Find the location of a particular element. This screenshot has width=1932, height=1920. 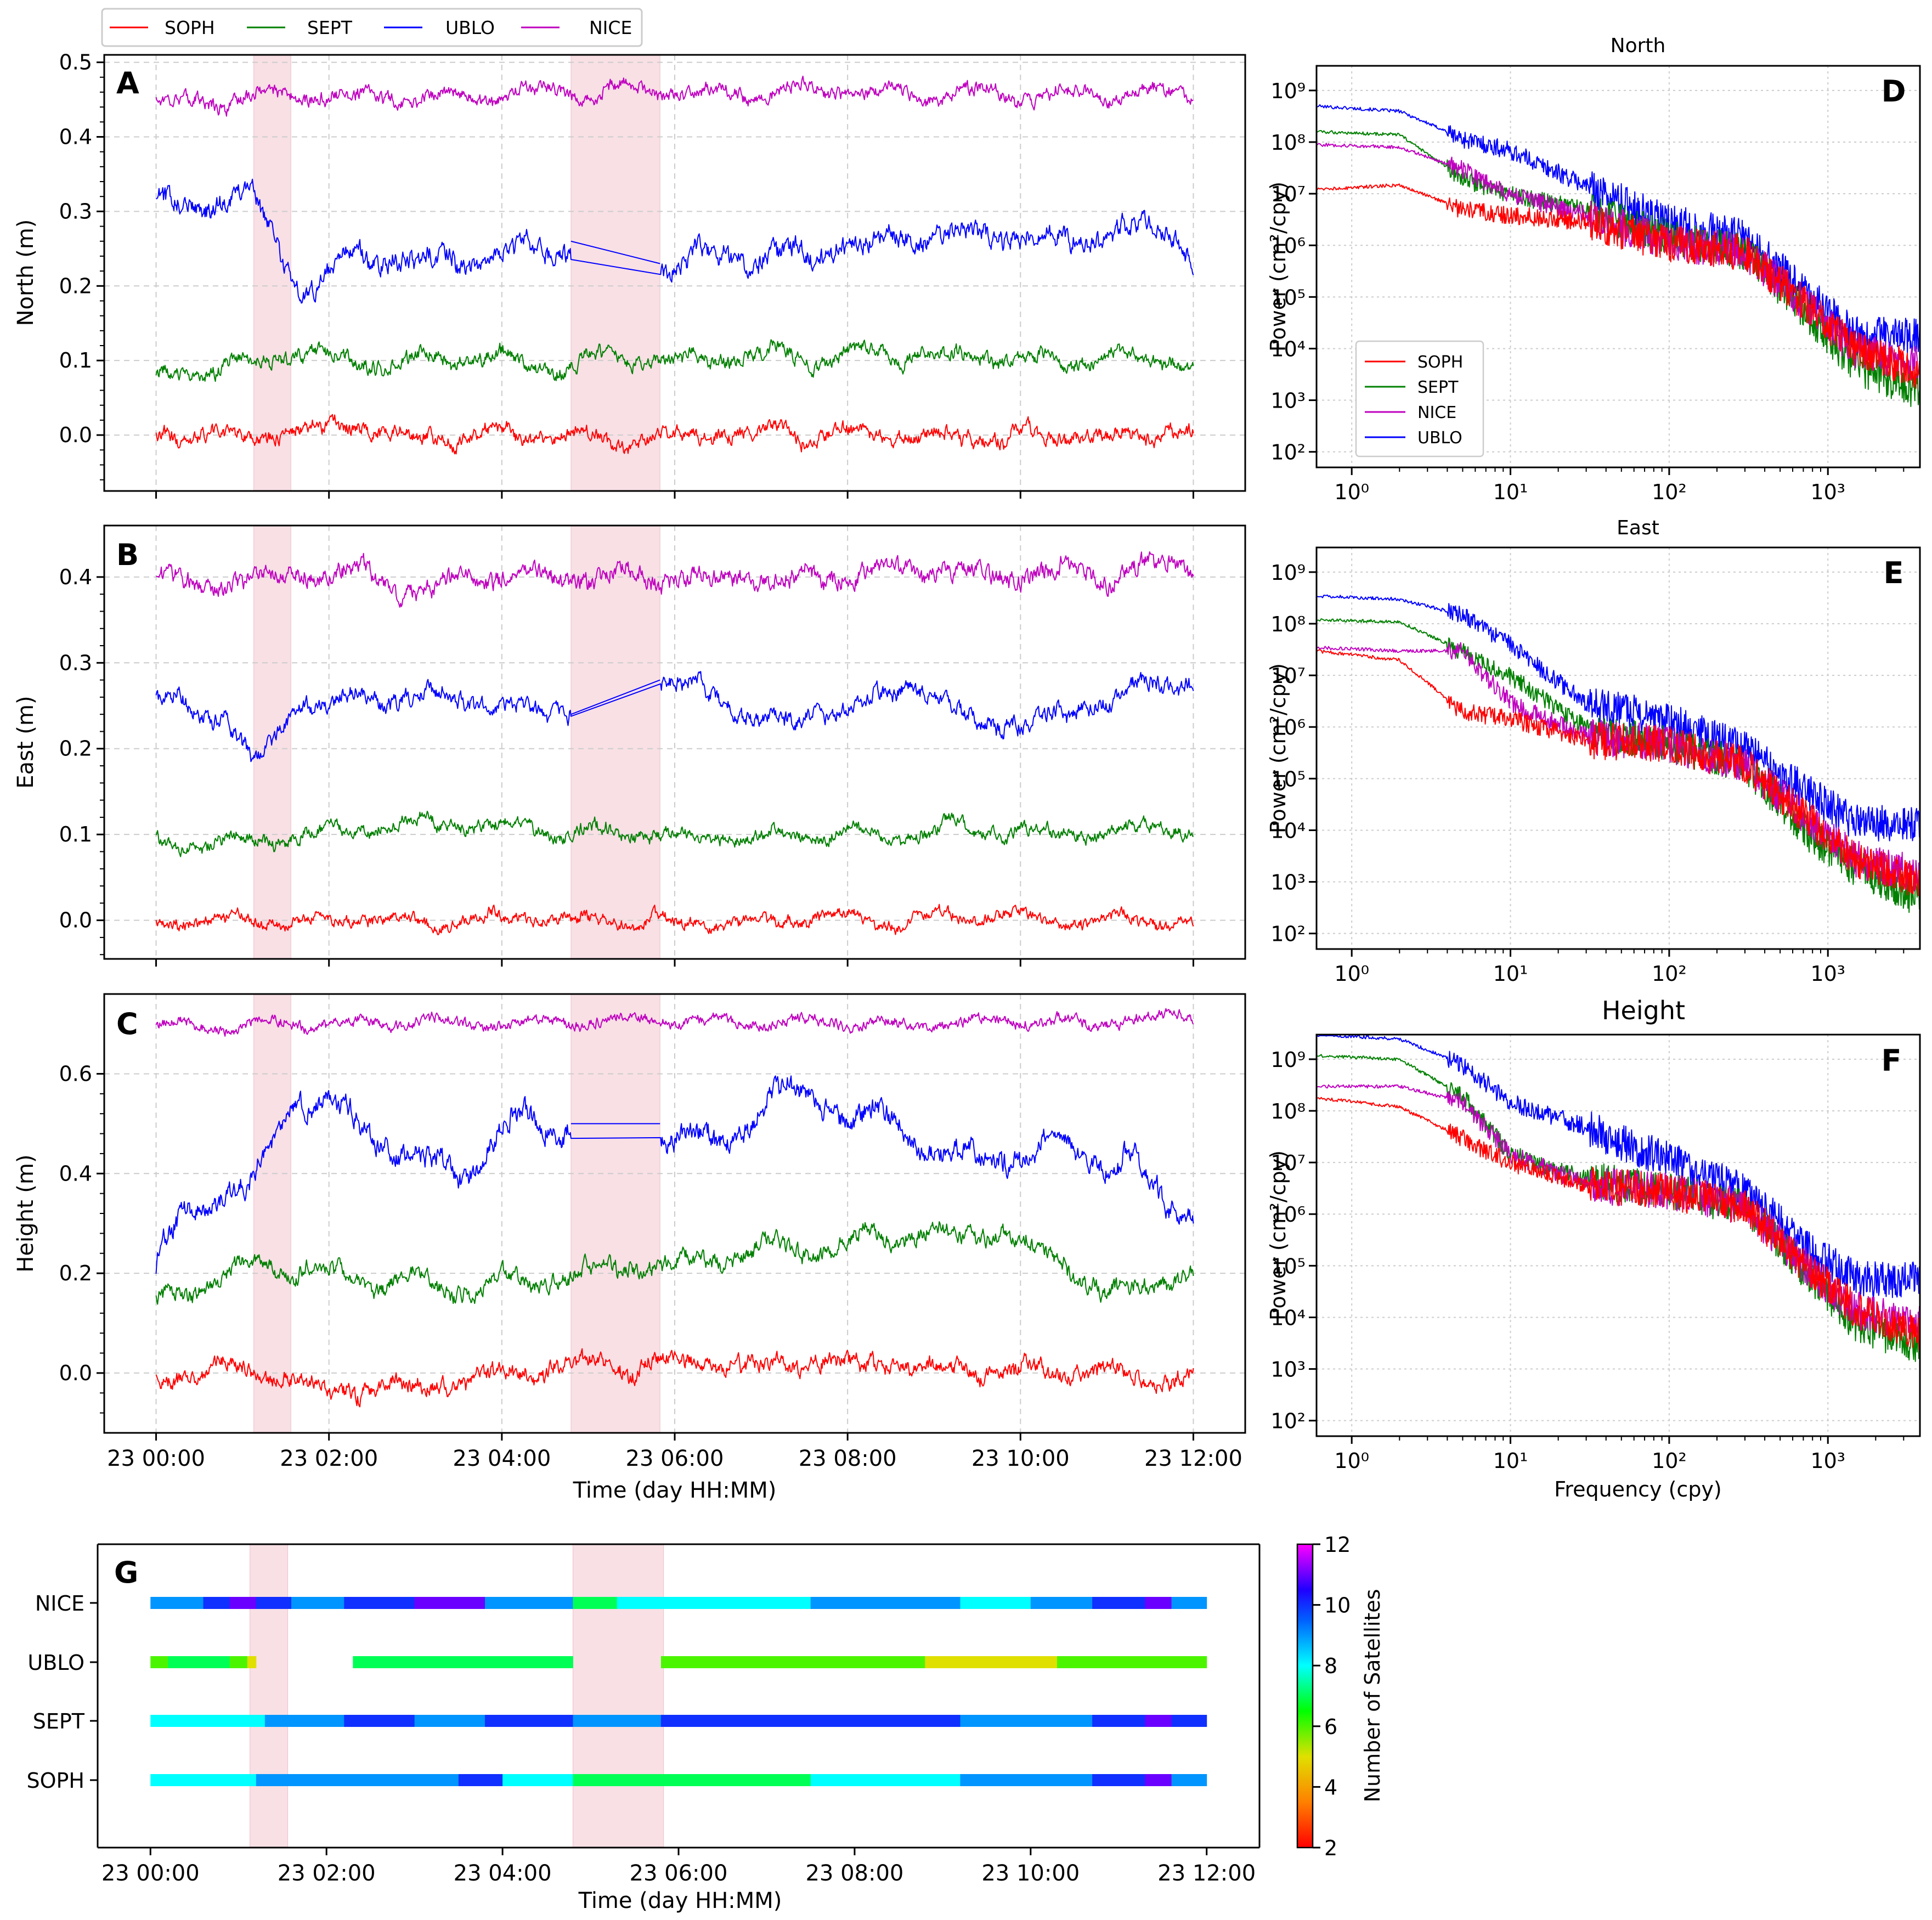

top-legend: SOPH SEPT UBLO NICE is located at coordinates (372, 28).